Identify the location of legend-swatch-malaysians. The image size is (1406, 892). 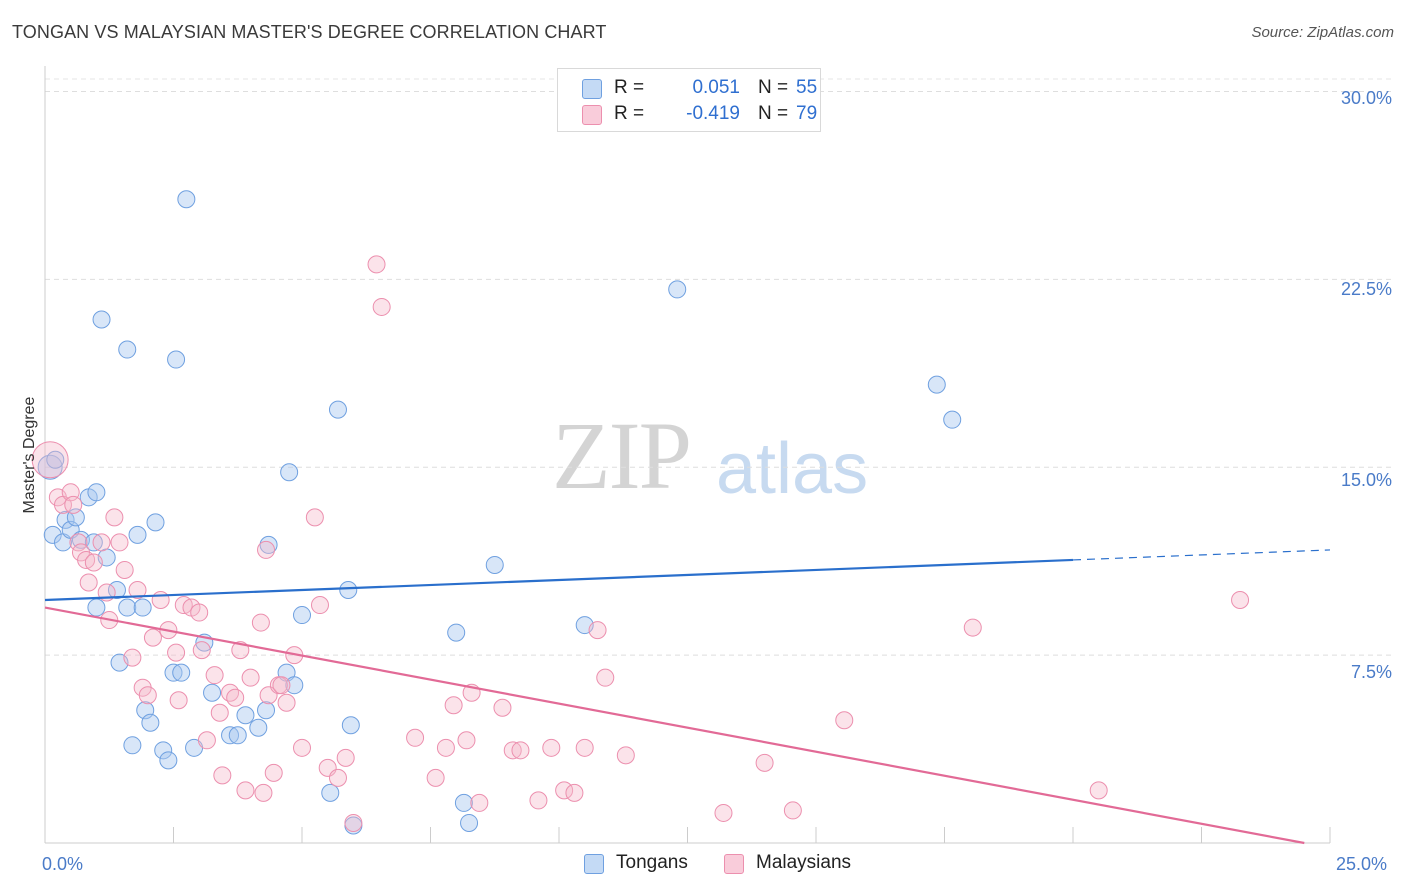
(592, 115).